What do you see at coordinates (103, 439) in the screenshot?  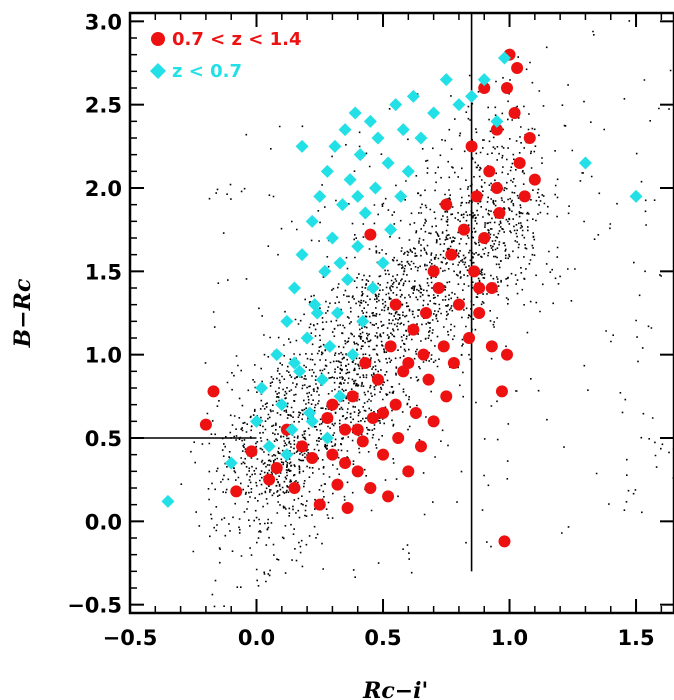 I see `y-tick-label: 0.5` at bounding box center [103, 439].